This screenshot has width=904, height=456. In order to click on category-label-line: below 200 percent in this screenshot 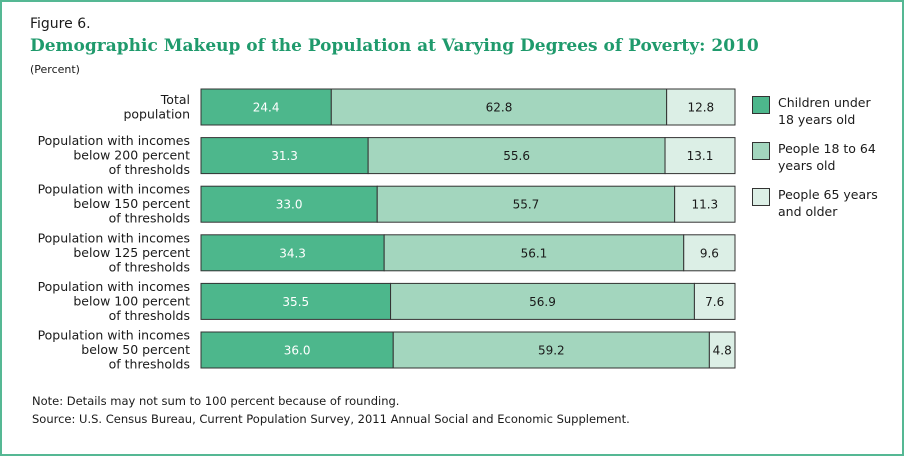, I will do `click(131, 155)`.